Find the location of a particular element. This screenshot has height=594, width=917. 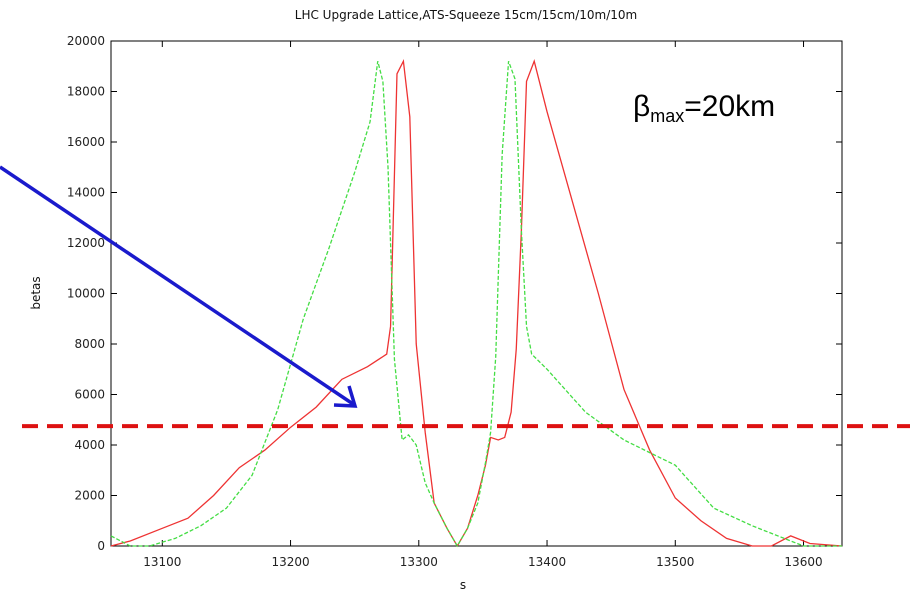

y-tick-label: 12000 is located at coordinates (86, 243).